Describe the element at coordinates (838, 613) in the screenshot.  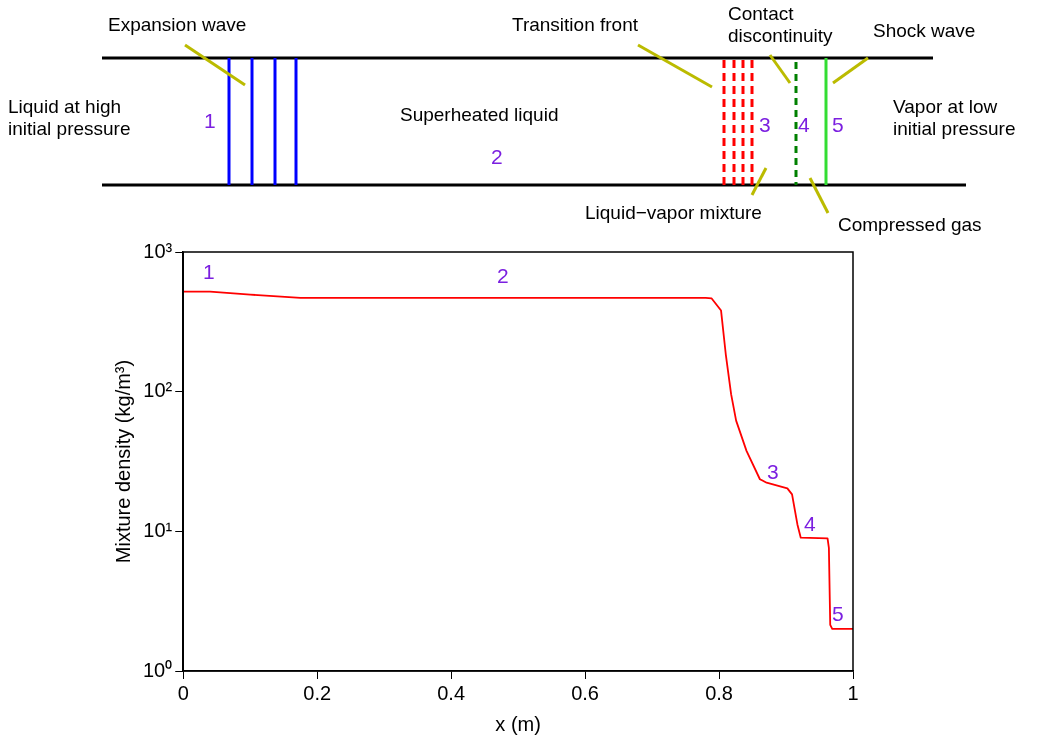
I see `annotation: 5` at that location.